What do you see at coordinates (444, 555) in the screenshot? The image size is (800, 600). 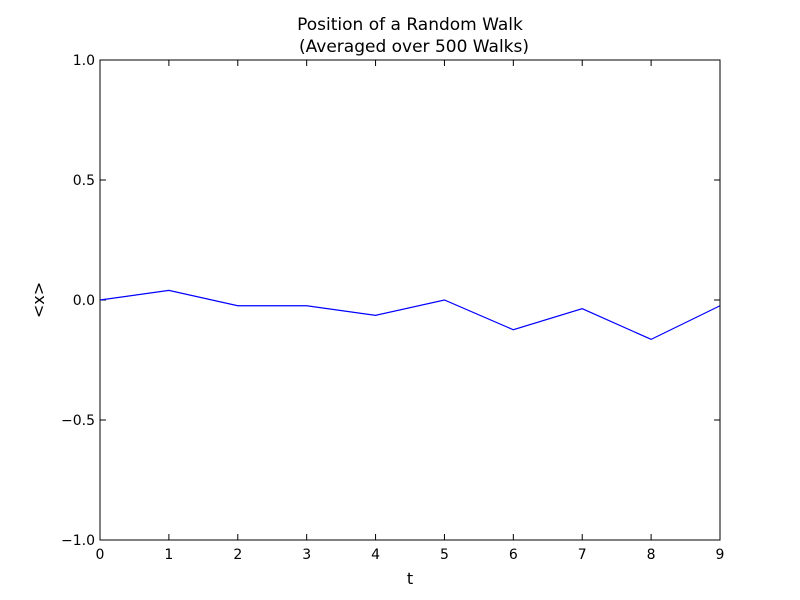 I see `x-tick-label: 5` at bounding box center [444, 555].